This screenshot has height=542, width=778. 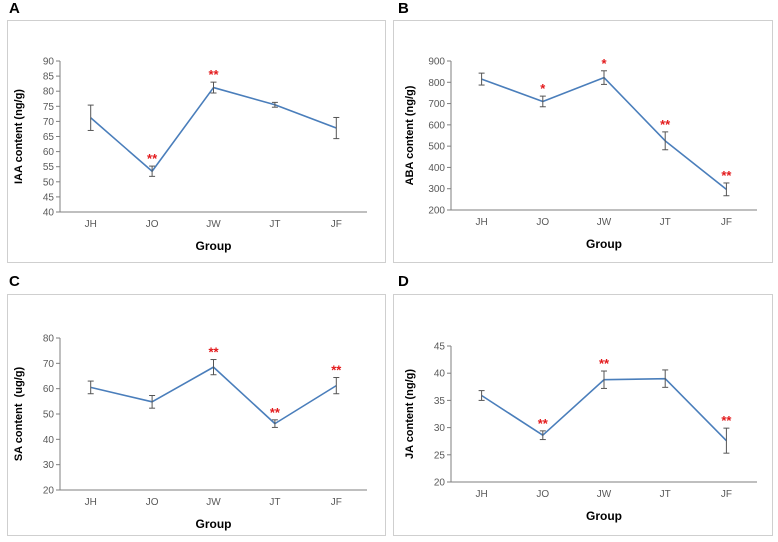 I want to click on y-axis-title: ABA content (ng/g), so click(x=410, y=135).